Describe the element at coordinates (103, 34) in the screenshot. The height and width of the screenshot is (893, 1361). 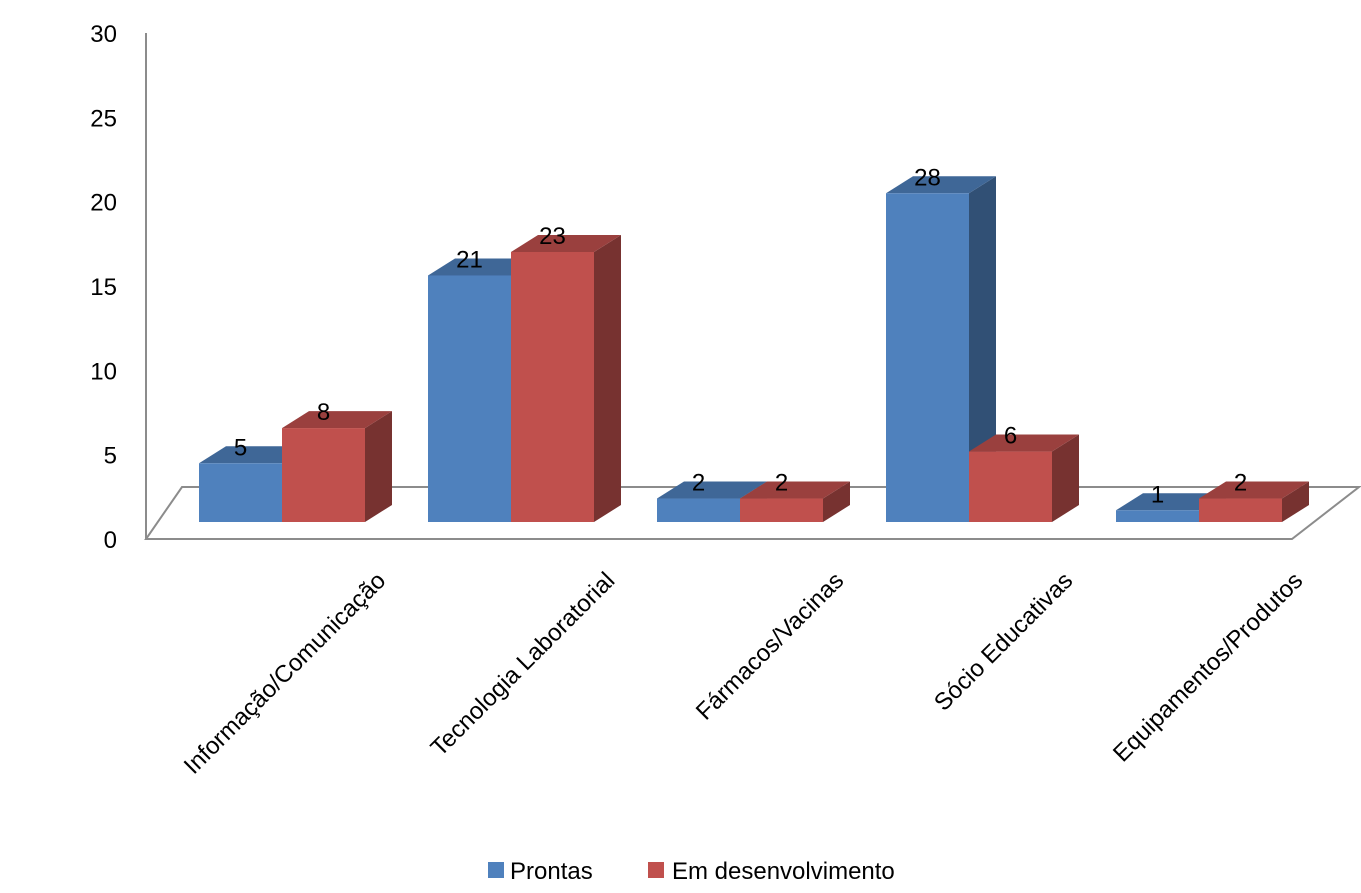
I see `y-tick-label: 30` at that location.